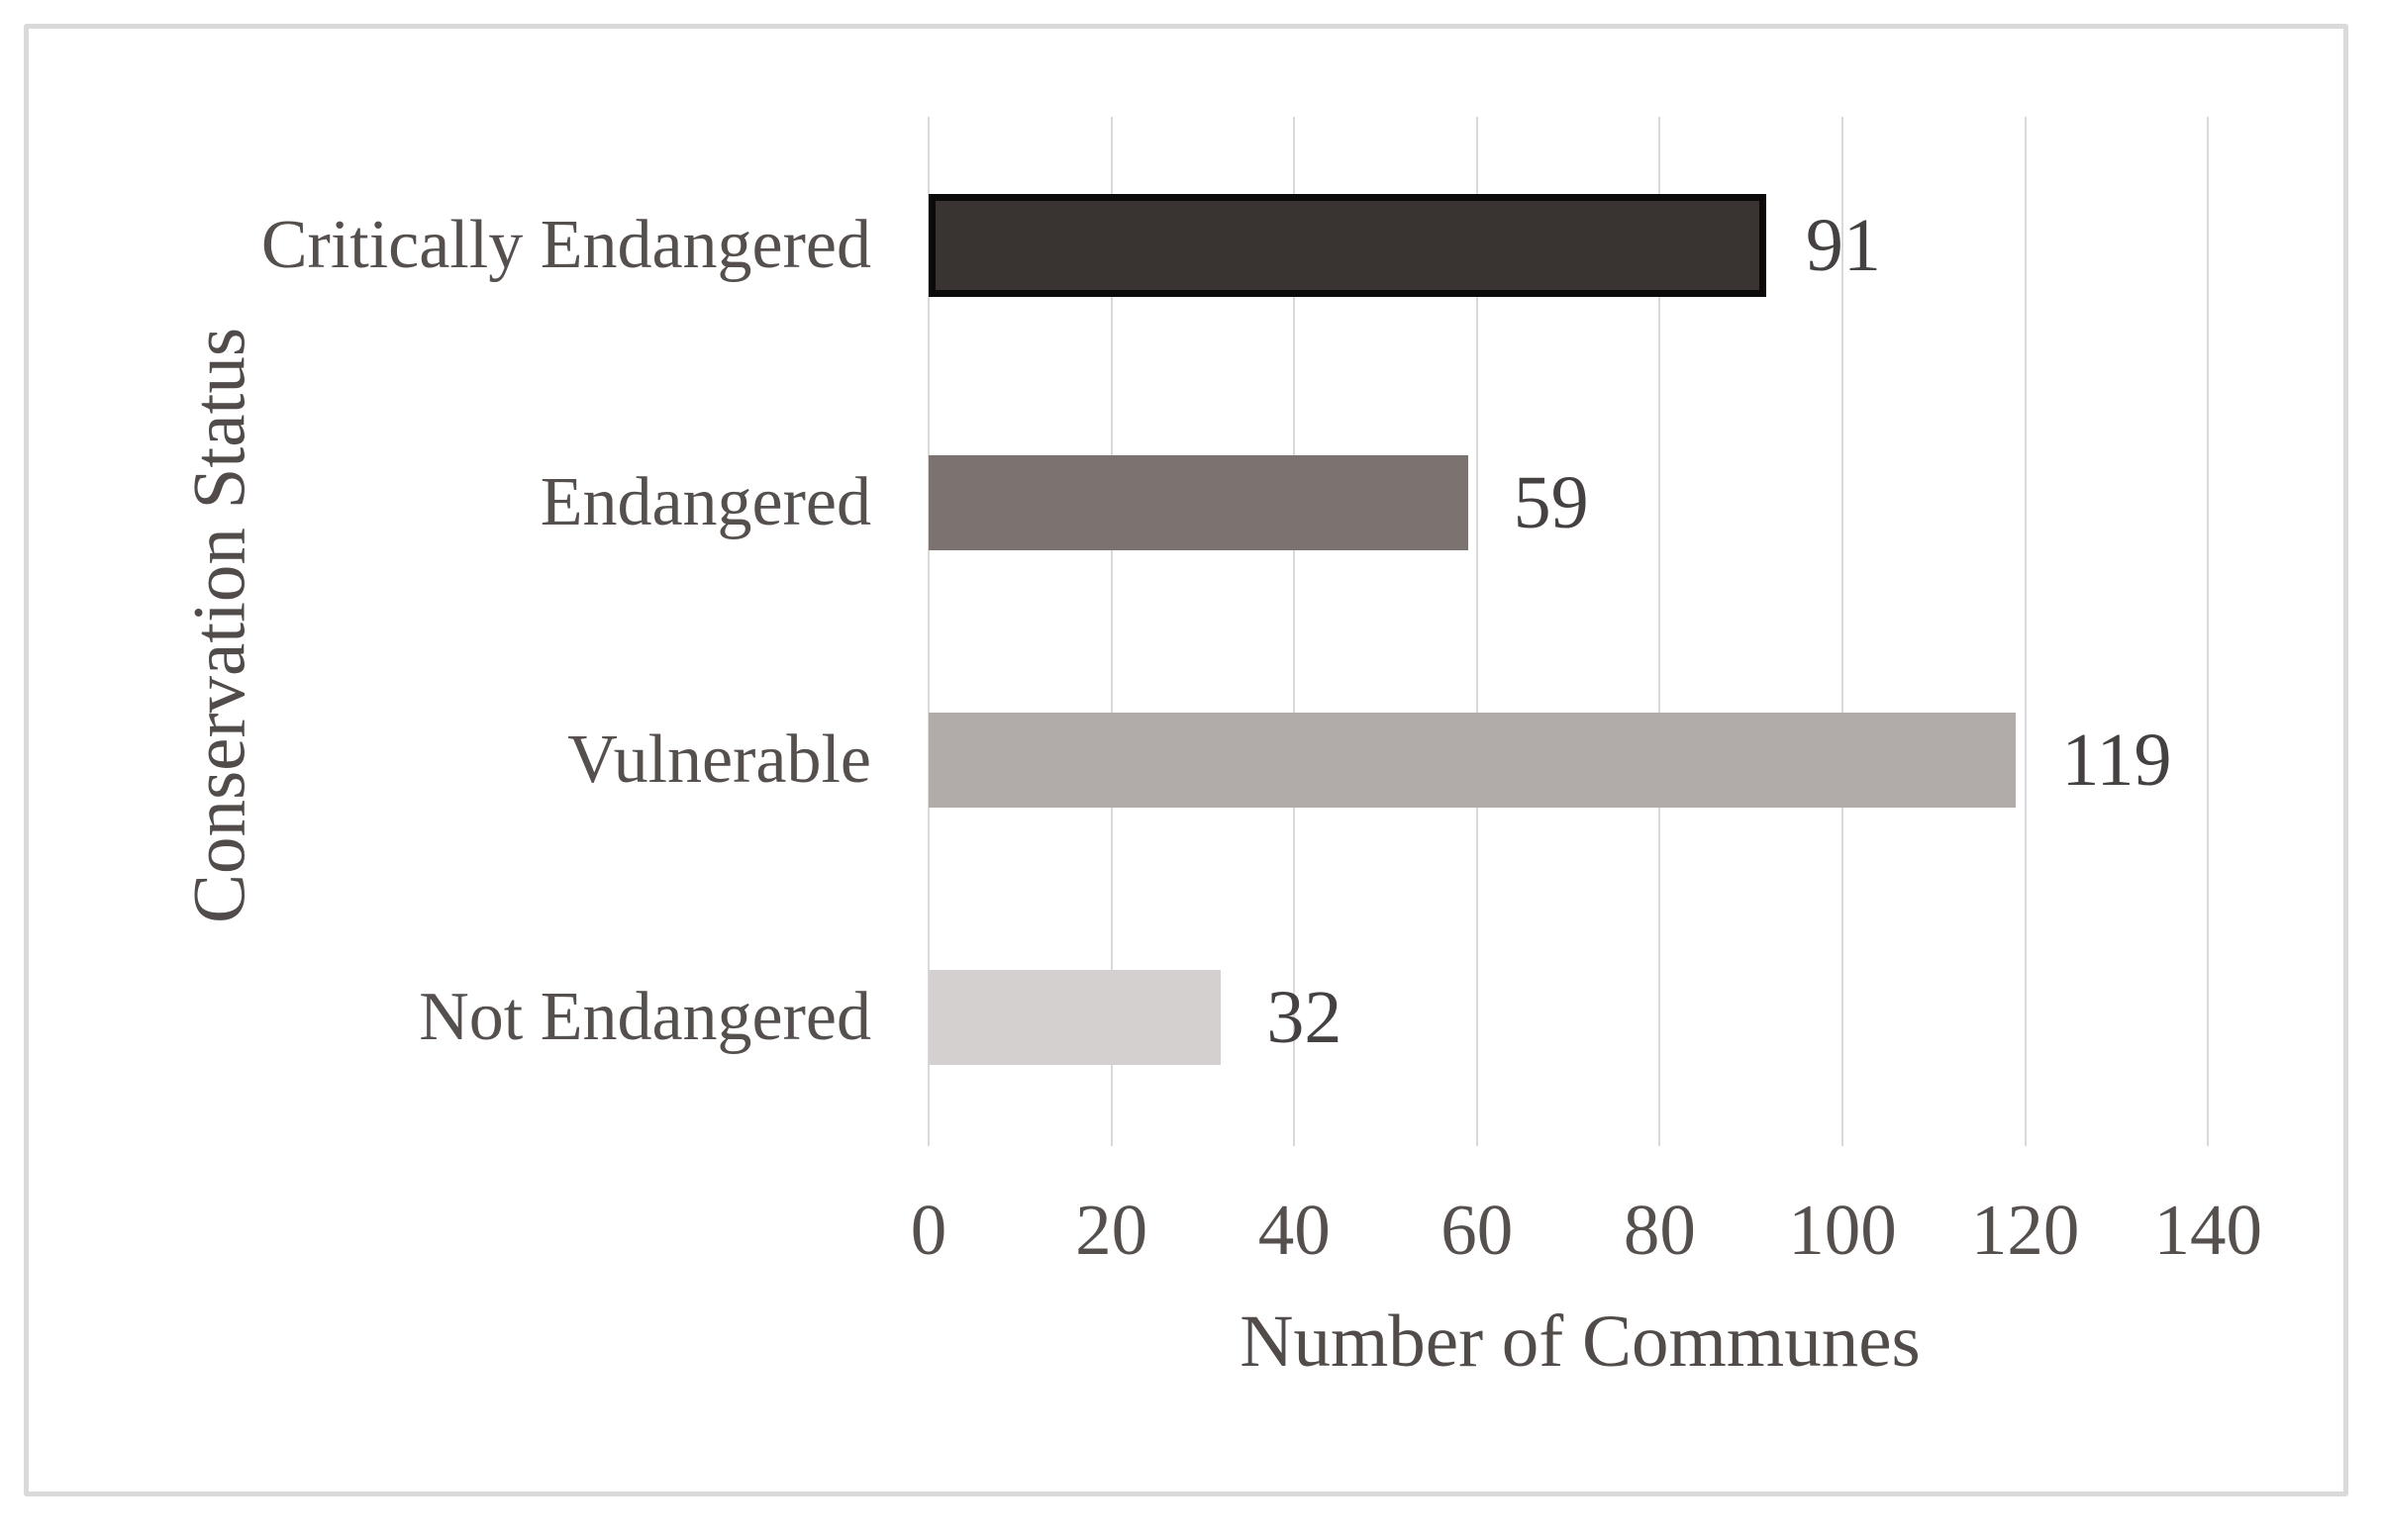  What do you see at coordinates (1580, 1341) in the screenshot?
I see `x-axis-title: Number of Communes` at bounding box center [1580, 1341].